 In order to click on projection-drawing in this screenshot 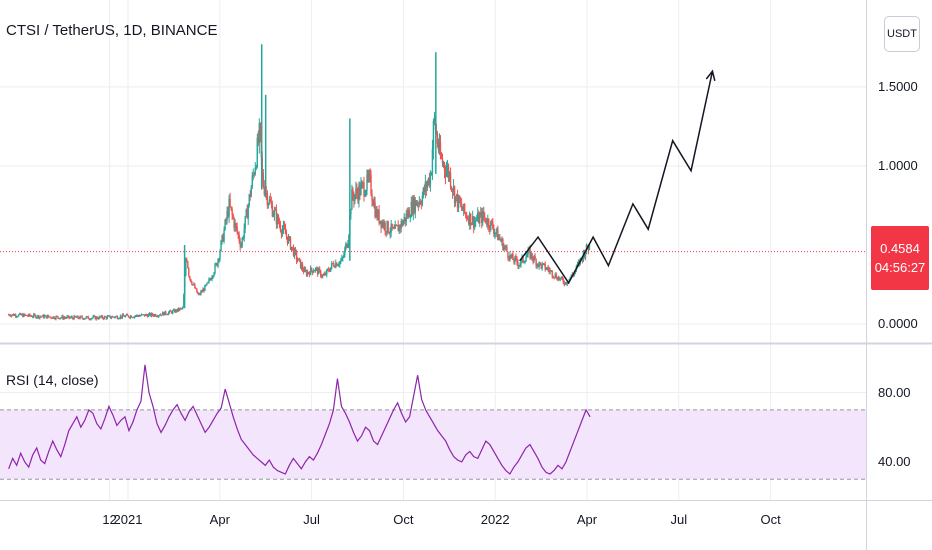, I will do `click(617, 177)`.